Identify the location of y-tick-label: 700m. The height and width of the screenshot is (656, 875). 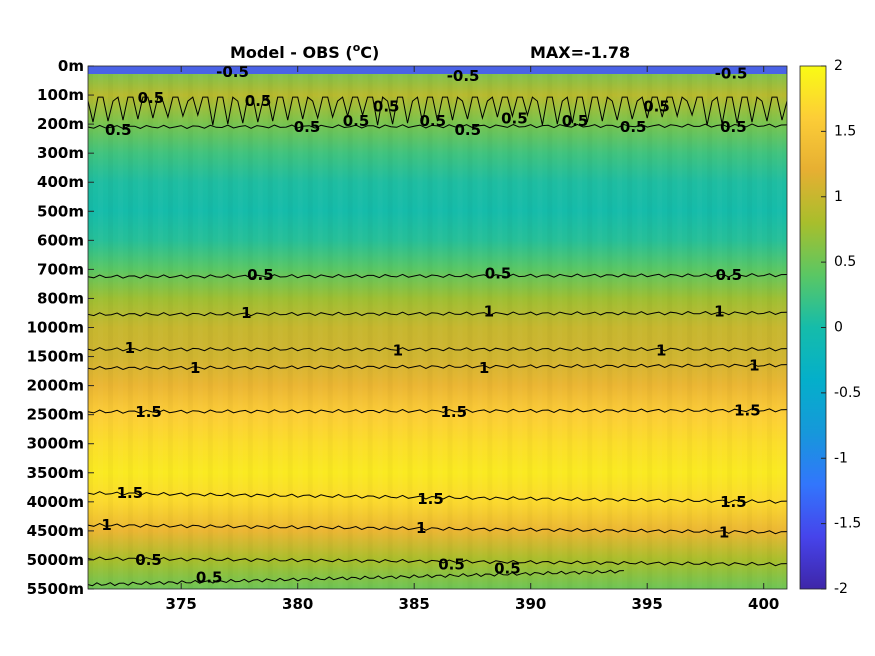
(60, 269).